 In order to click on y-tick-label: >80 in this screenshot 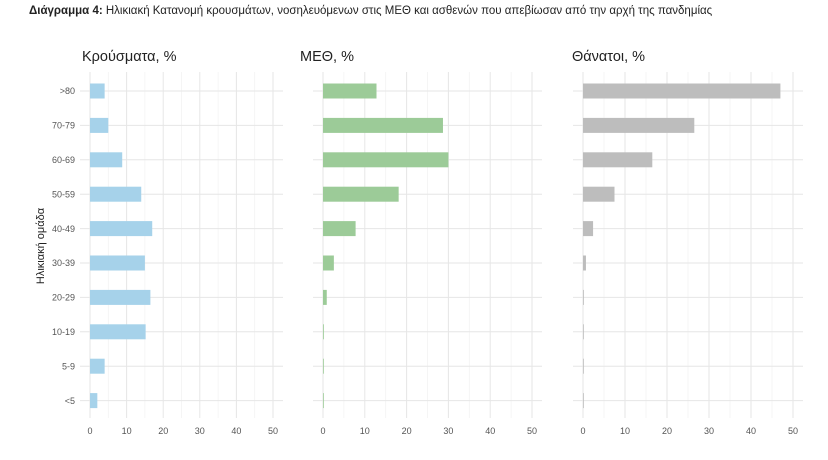, I will do `click(67, 91)`.